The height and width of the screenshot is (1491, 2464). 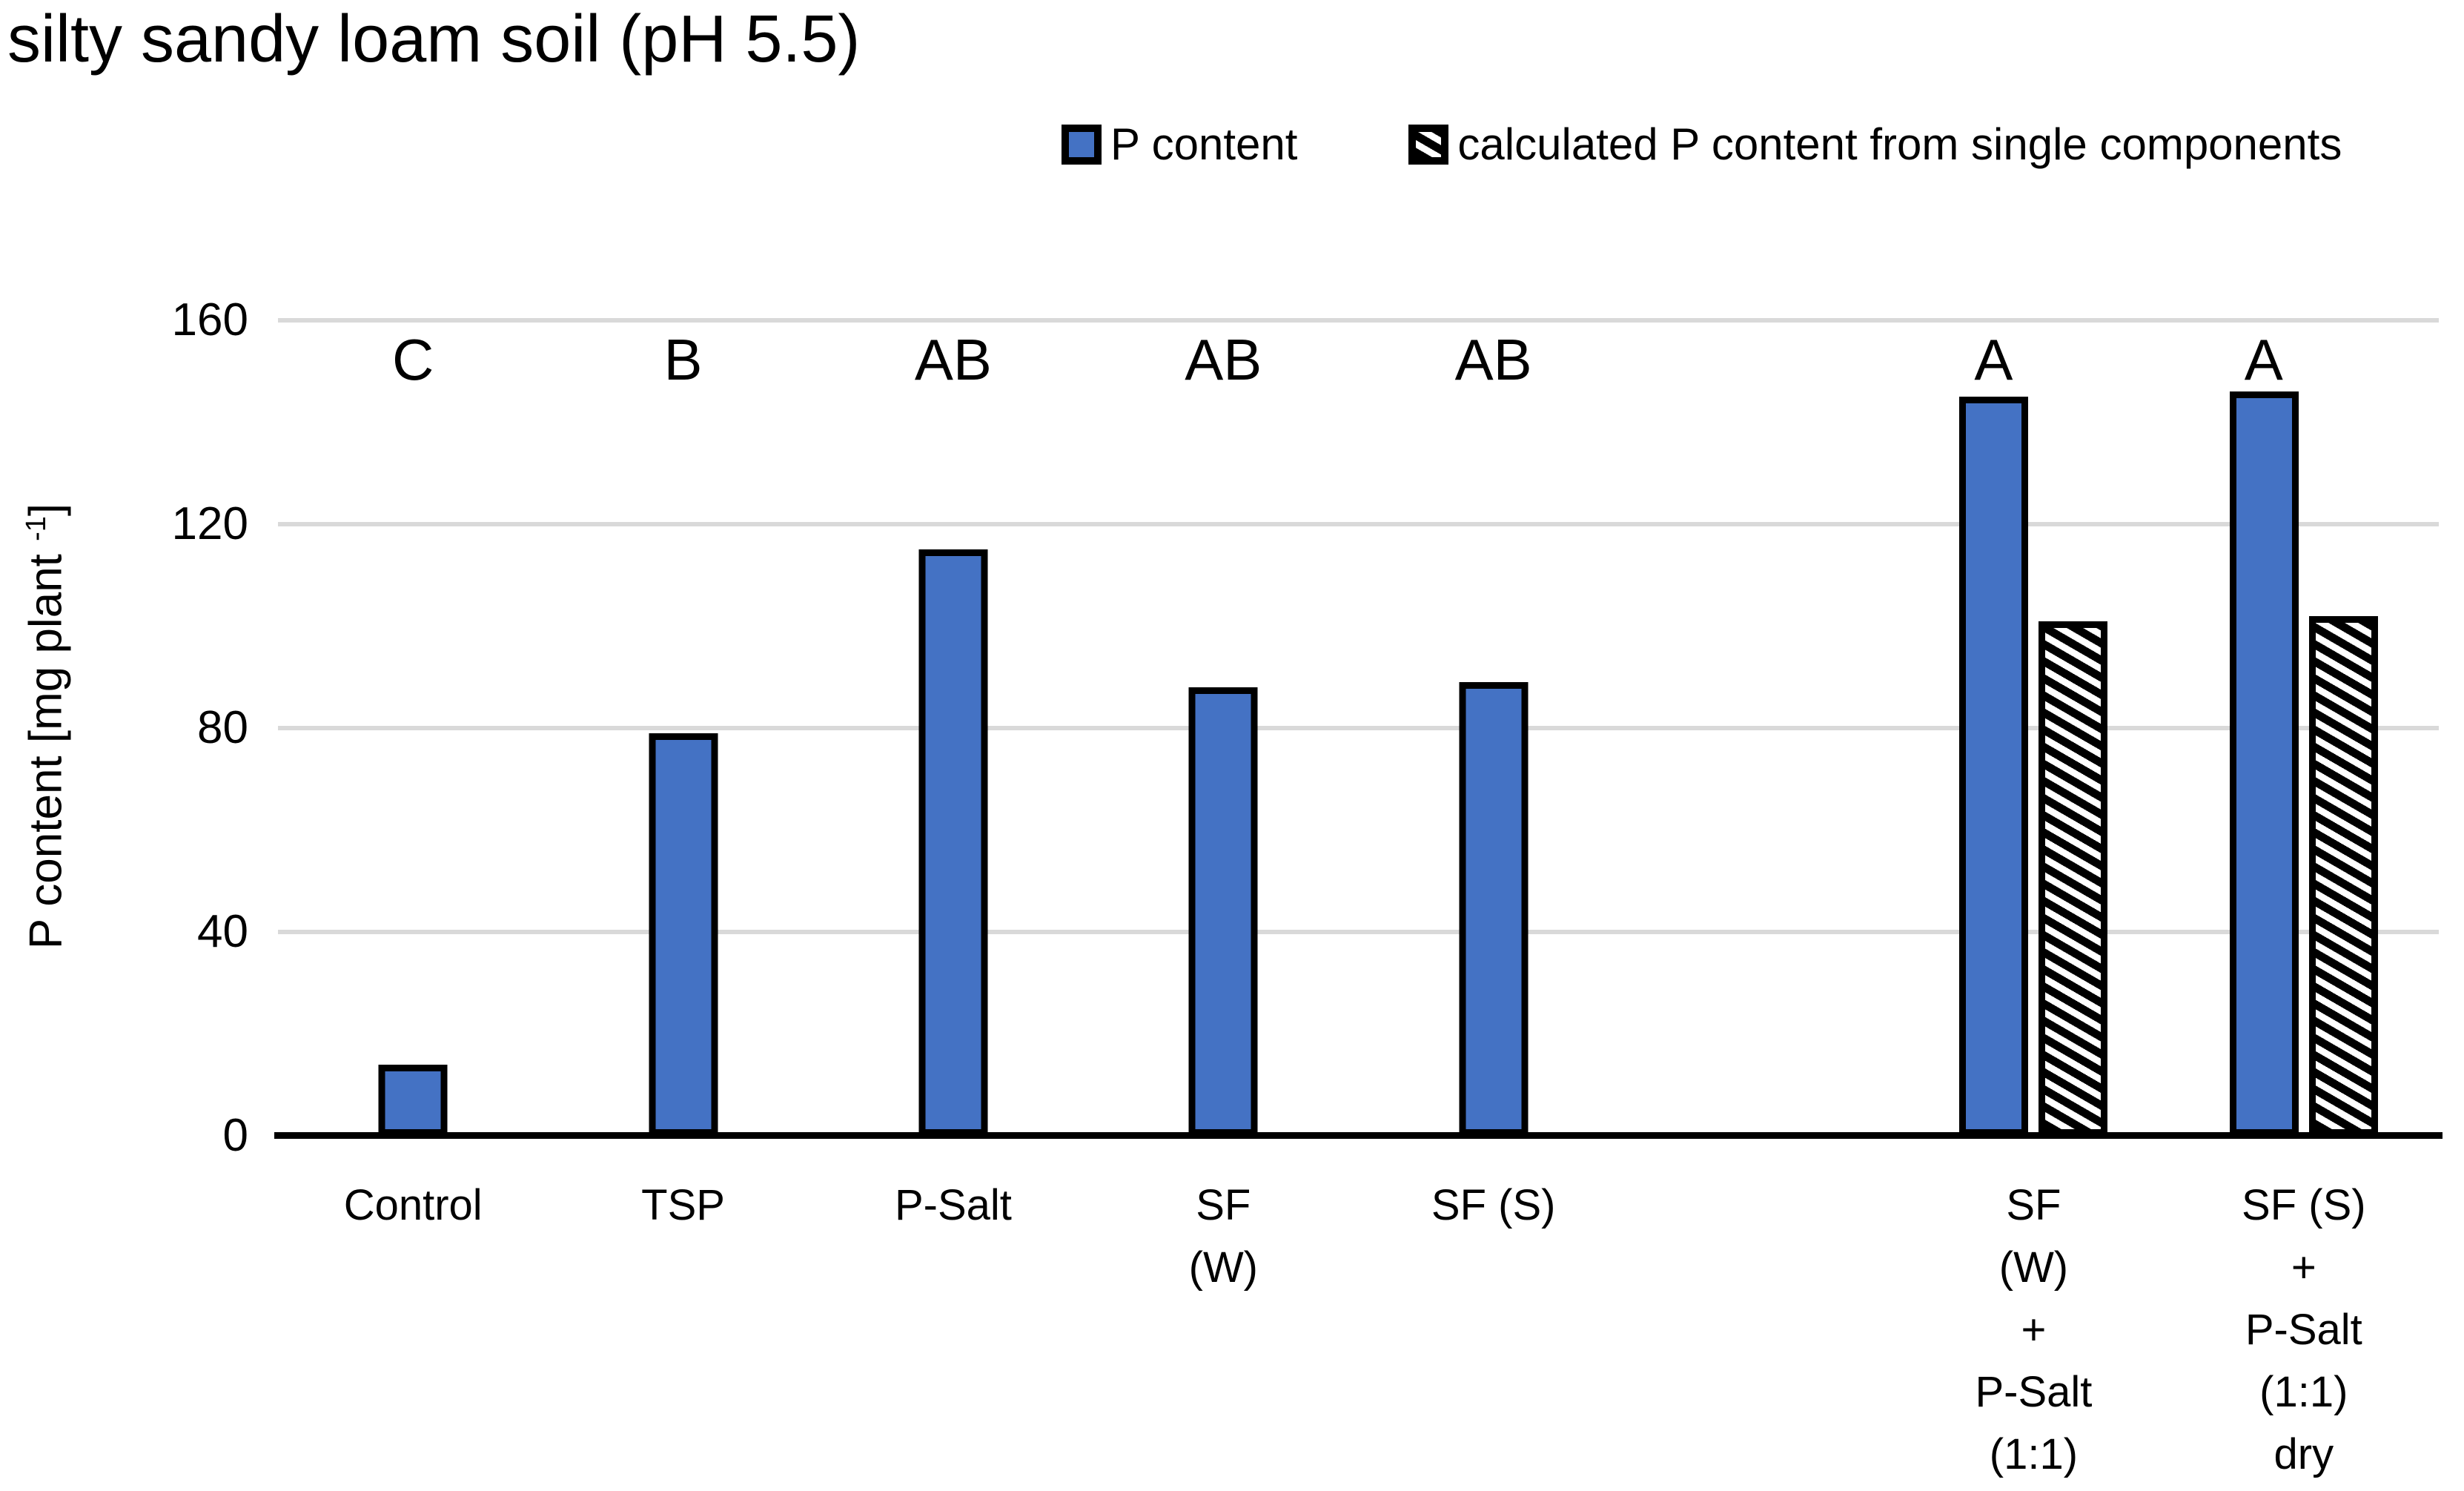 I want to click on x-category-label: SF (S), so click(x=1493, y=1205).